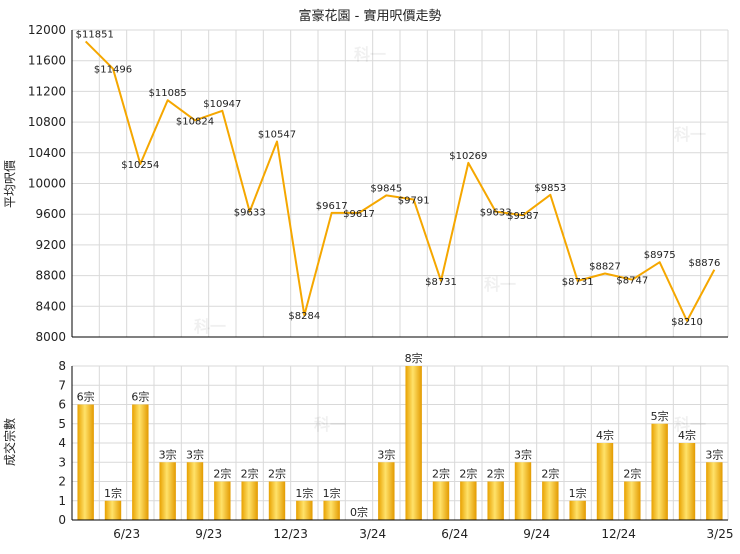 The width and height of the screenshot is (740, 554). Describe the element at coordinates (618, 534) in the screenshot. I see `x-tick-label: 12/24` at that location.